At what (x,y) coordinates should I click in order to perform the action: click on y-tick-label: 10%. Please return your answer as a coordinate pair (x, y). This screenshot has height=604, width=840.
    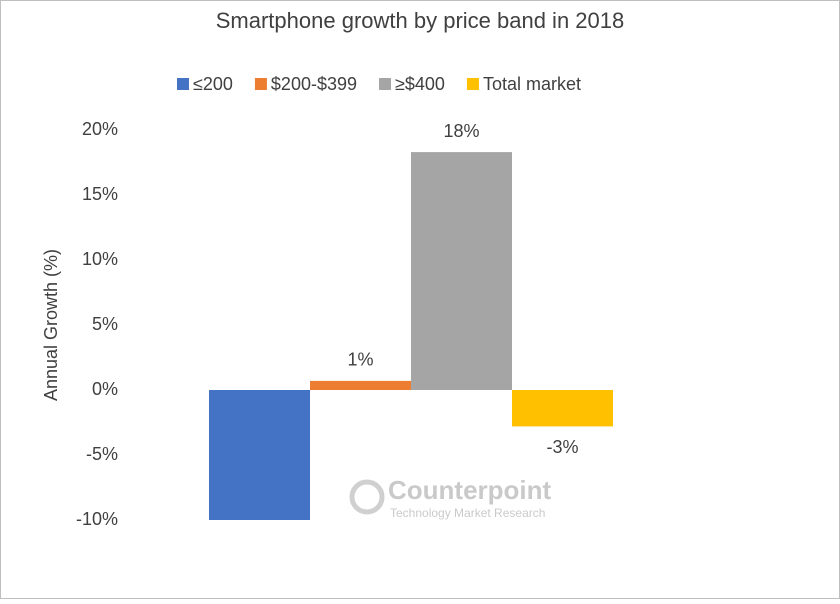
    Looking at the image, I should click on (100, 259).